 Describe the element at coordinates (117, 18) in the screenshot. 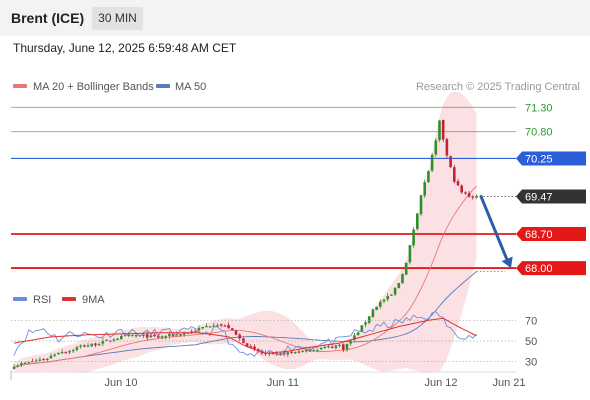

I see `timeframe-button: 30 MIN` at that location.